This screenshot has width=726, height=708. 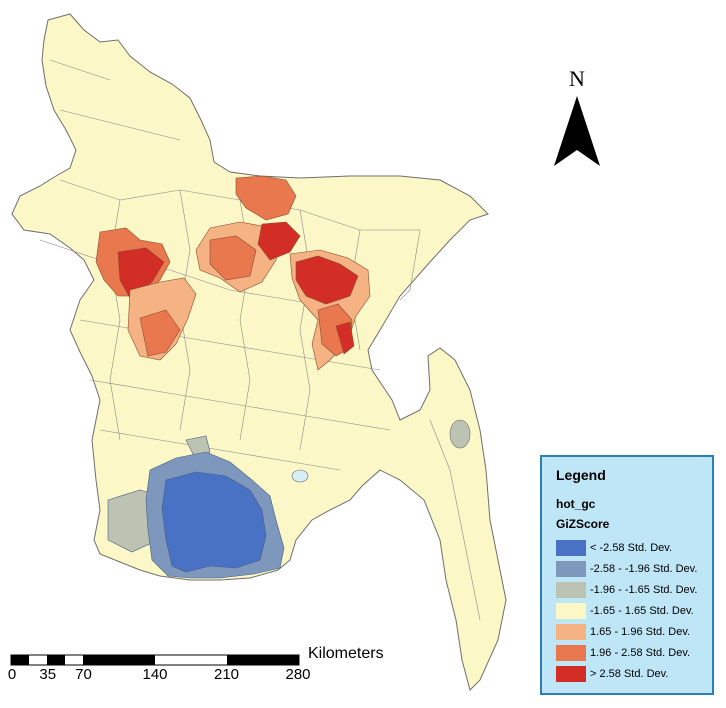 I want to click on legend-item: -2.58 - -1.96 Std. Dev., so click(x=627, y=568).